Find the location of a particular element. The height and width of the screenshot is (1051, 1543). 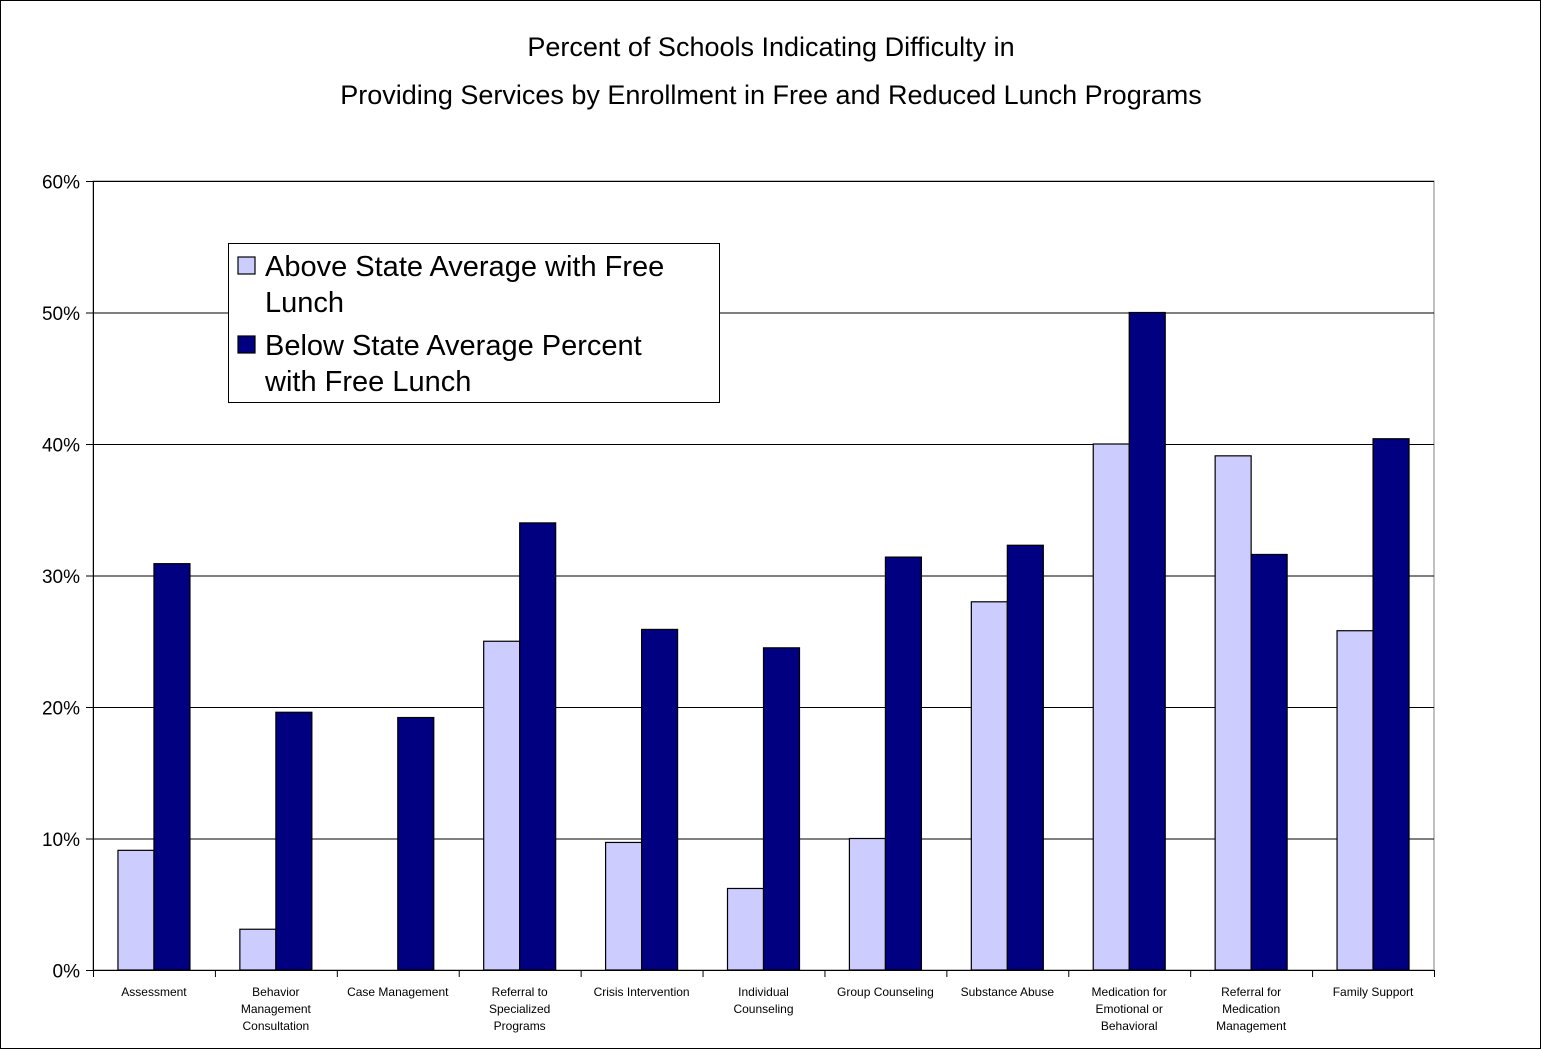

x-category-label: Behavior is located at coordinates (275, 992).